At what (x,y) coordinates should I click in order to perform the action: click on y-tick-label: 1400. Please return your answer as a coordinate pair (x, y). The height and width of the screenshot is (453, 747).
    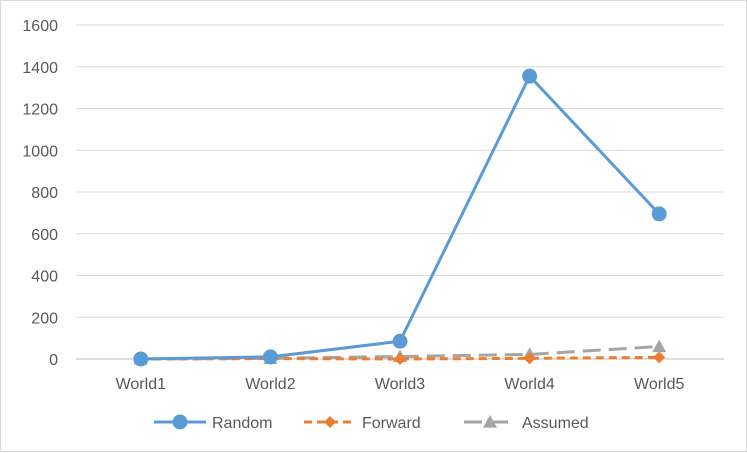
    Looking at the image, I should click on (40, 68).